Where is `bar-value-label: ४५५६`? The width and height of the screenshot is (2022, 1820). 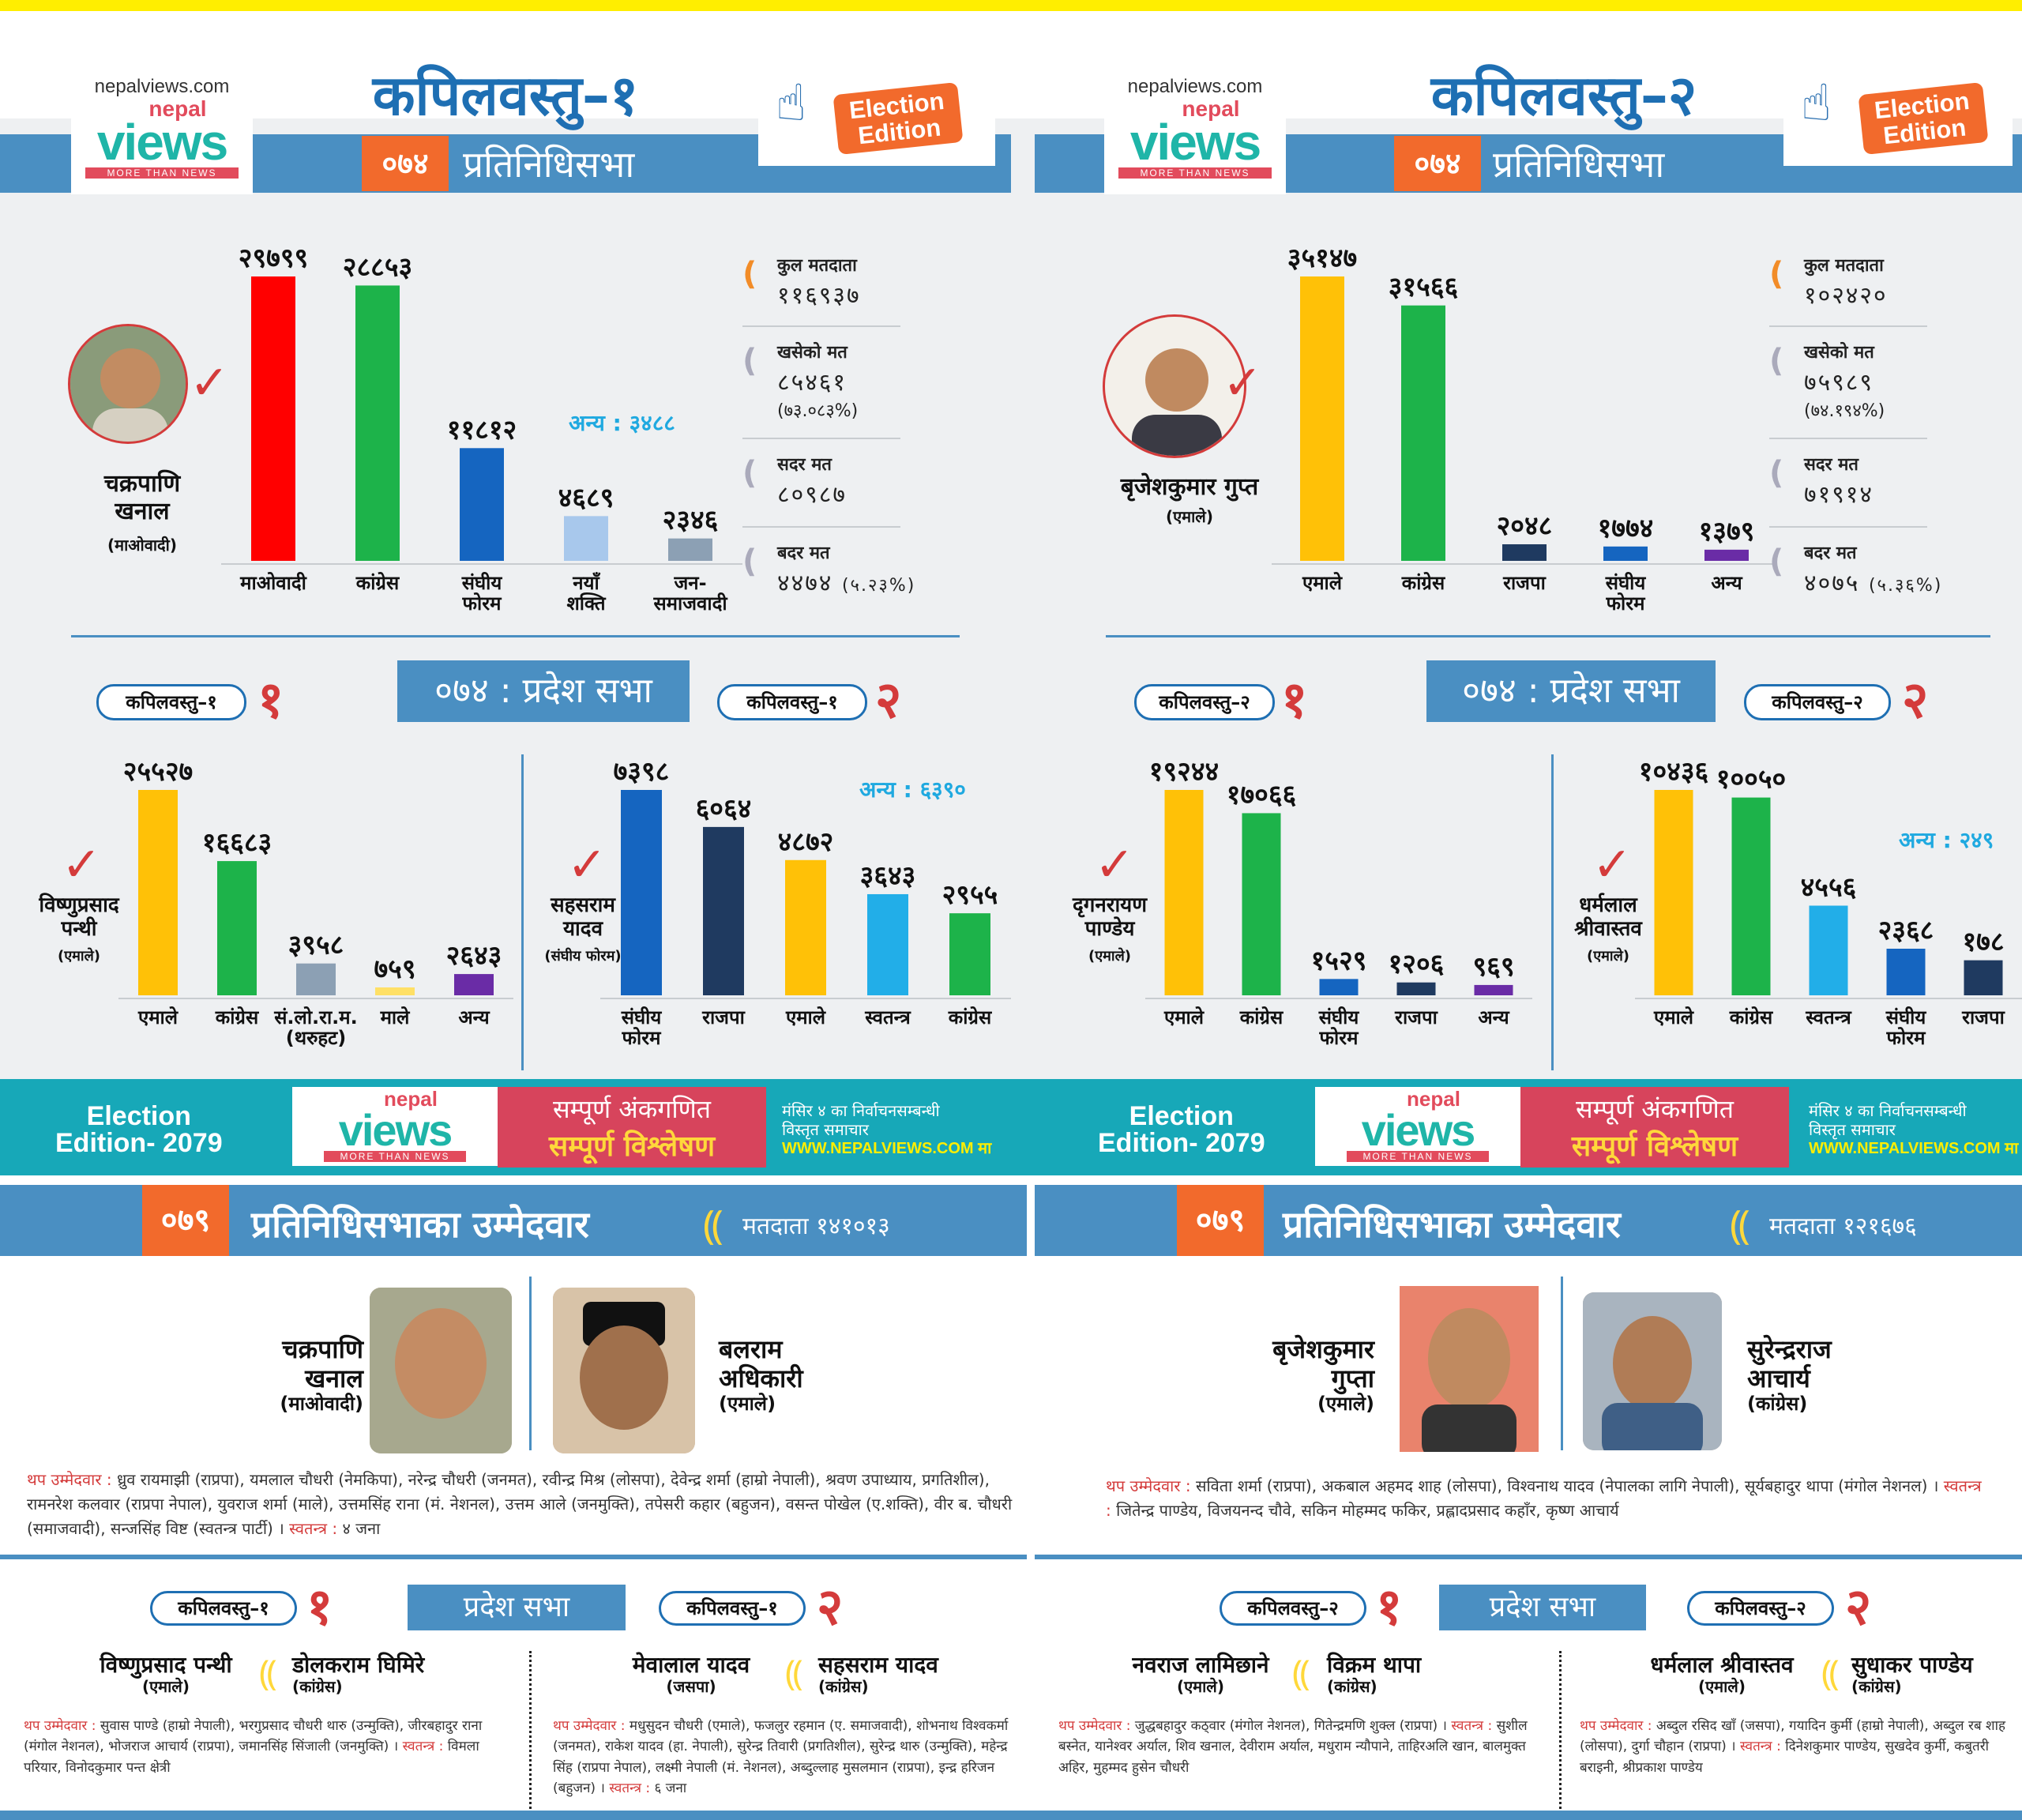
bar-value-label: ४५५६ is located at coordinates (1829, 887).